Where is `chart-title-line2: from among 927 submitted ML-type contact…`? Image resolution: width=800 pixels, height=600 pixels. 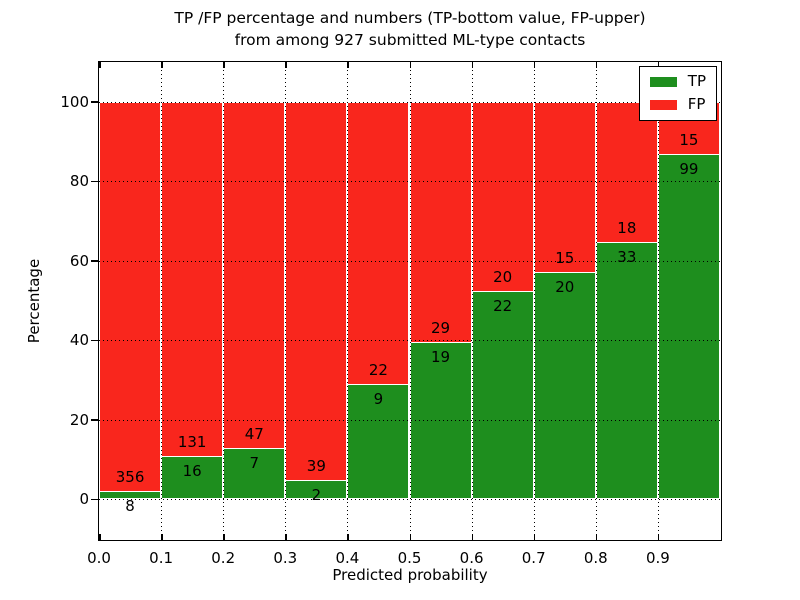
chart-title-line2: from among 927 submitted ML-type contact… is located at coordinates (410, 40).